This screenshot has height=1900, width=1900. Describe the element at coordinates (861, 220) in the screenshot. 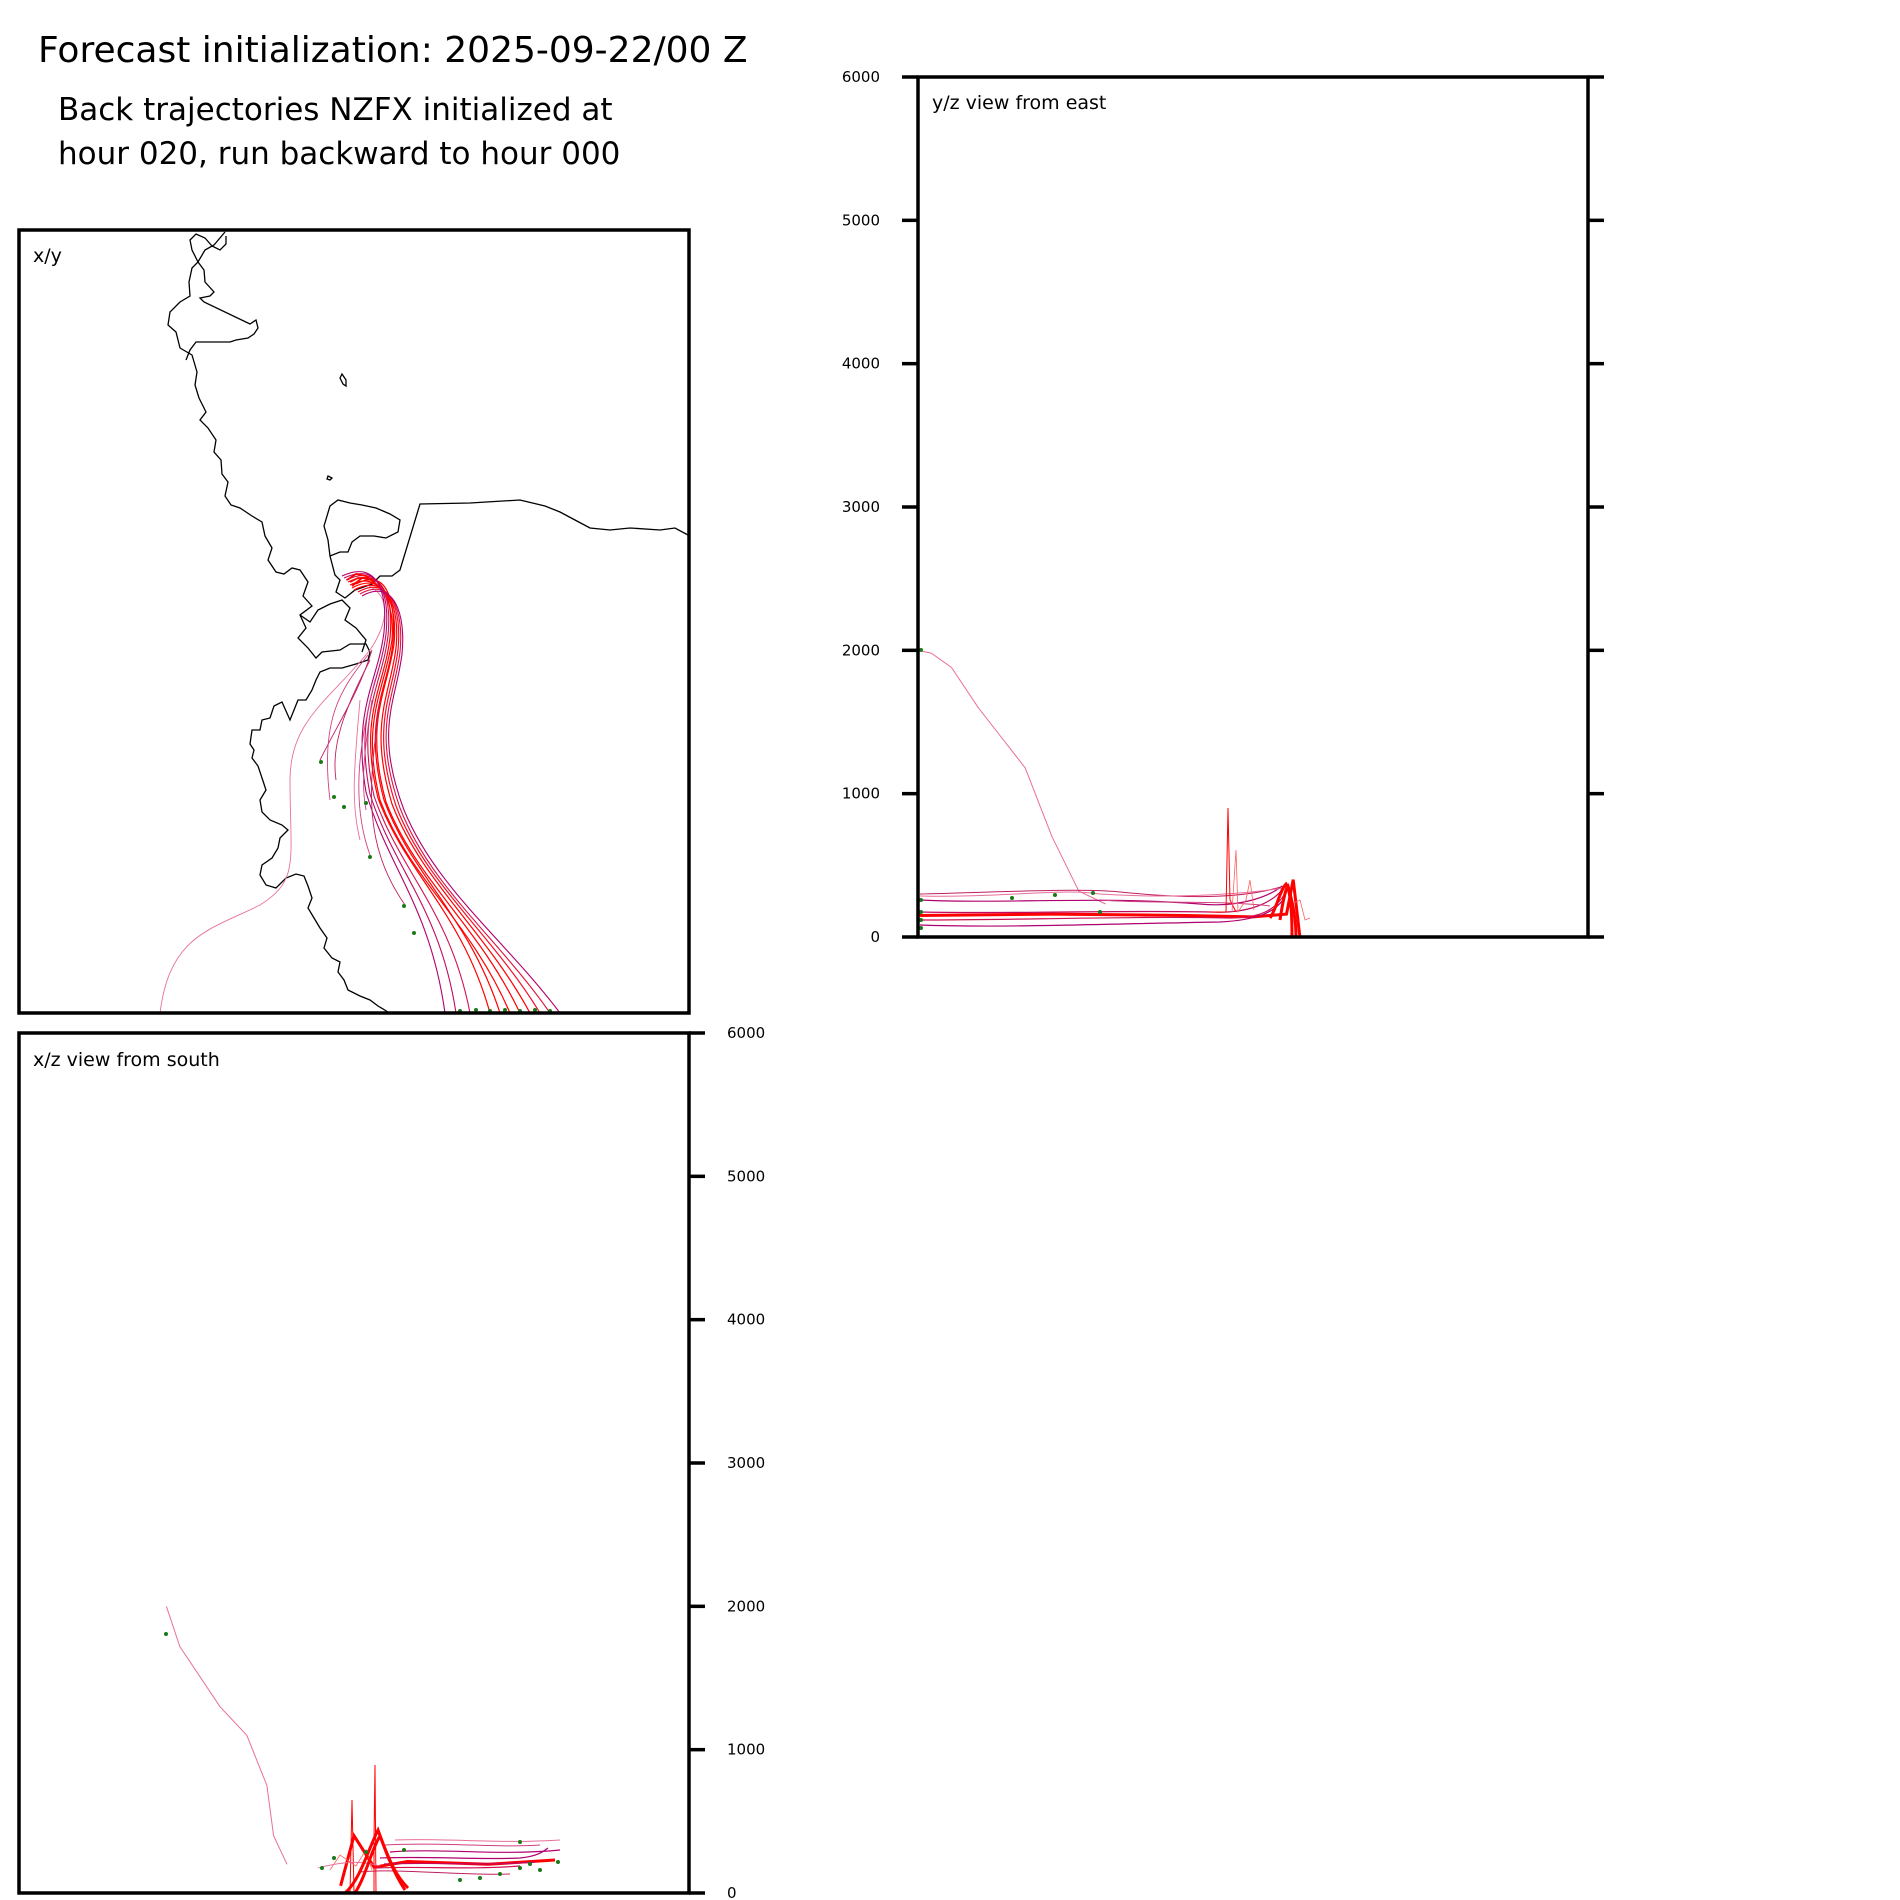

I see `yz-tick-label: 5000` at that location.